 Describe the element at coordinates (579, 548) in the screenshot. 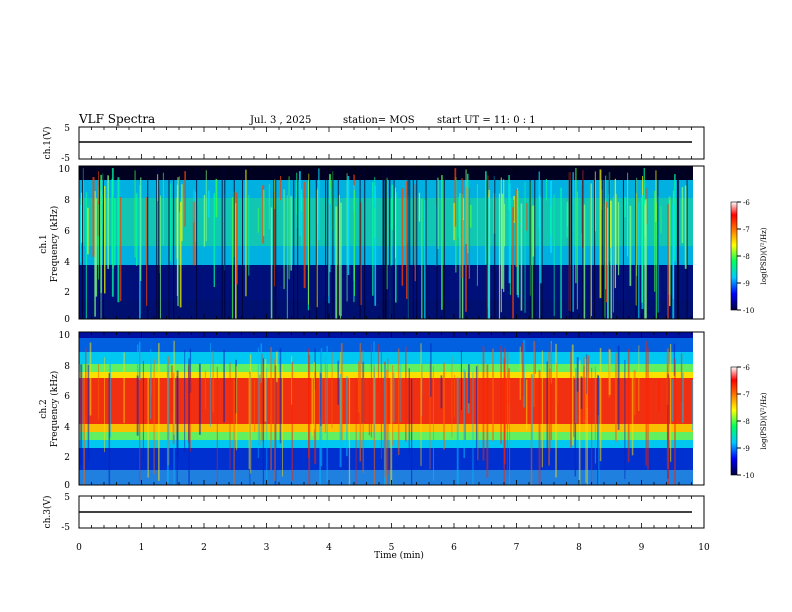

I see `xtick-8: 8` at that location.